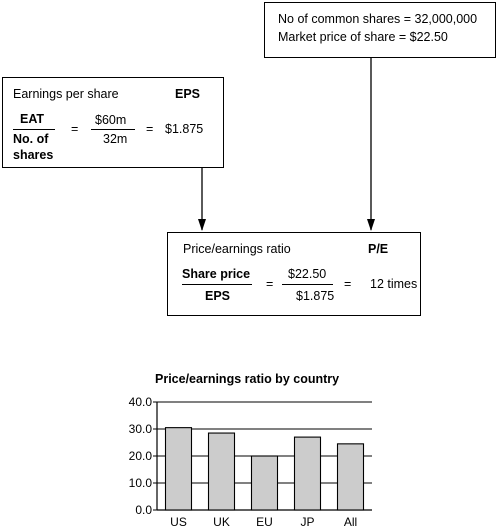 The width and height of the screenshot is (500, 529). What do you see at coordinates (33, 155) in the screenshot?
I see `eps-denominator-label-2: shares` at bounding box center [33, 155].